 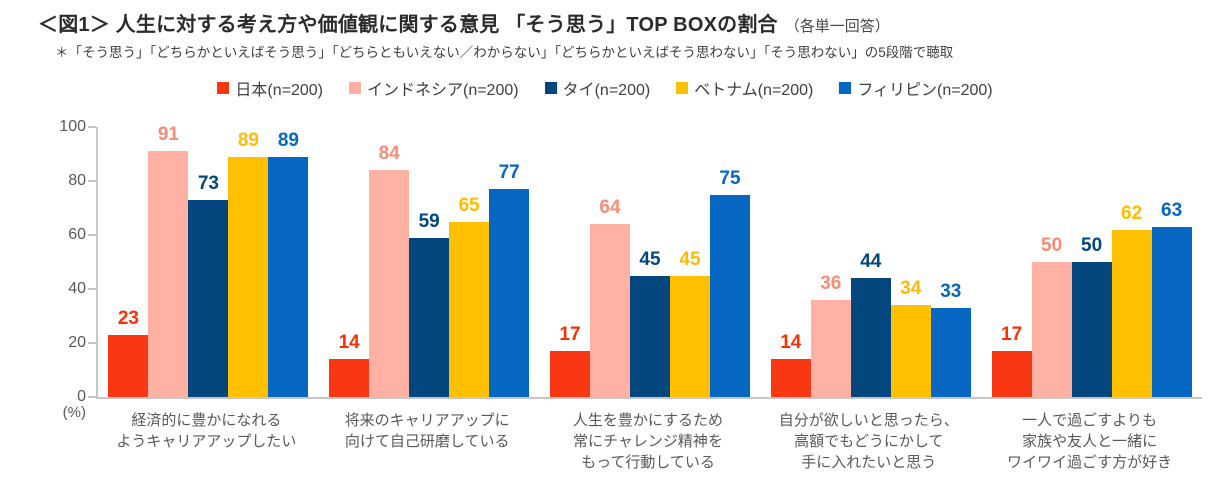 I want to click on category-label: 経済的に豊かになれる ようキャリアアップしたい, so click(x=206, y=431).